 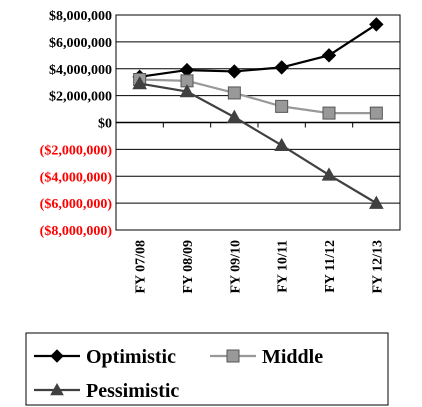 I want to click on y-tick-label: ($8,000,000), so click(x=76, y=231).